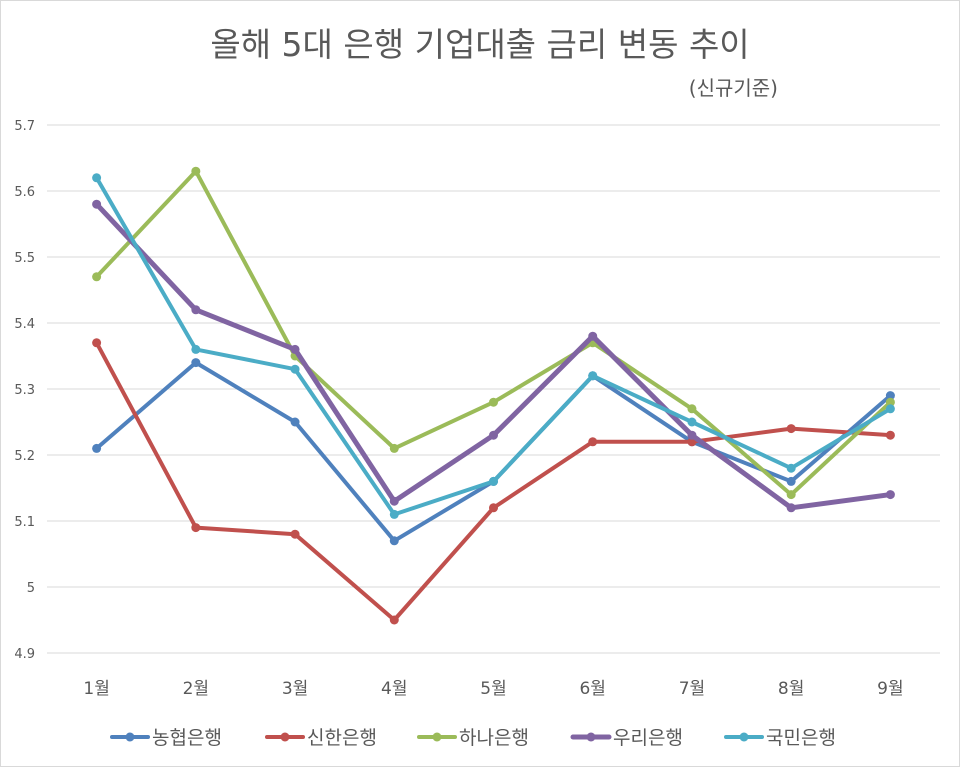 The width and height of the screenshot is (960, 767). What do you see at coordinates (890, 689) in the screenshot?
I see `x-tick-label: 9월` at bounding box center [890, 689].